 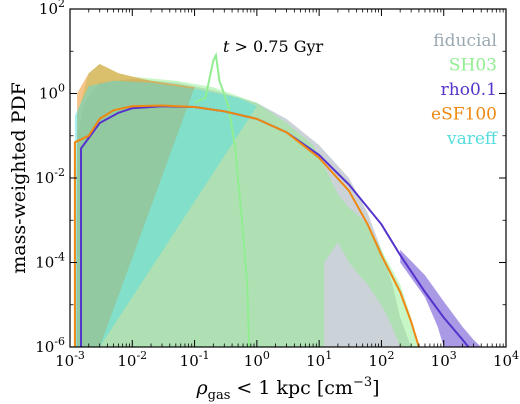 I want to click on legend-entry-rho0.1: rho0.1, so click(x=469, y=90).